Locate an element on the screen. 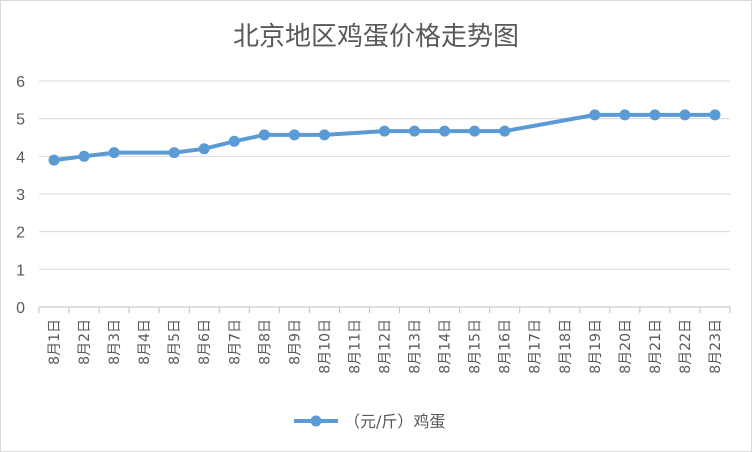  x-tick-label: 8月5日 is located at coordinates (175, 342).